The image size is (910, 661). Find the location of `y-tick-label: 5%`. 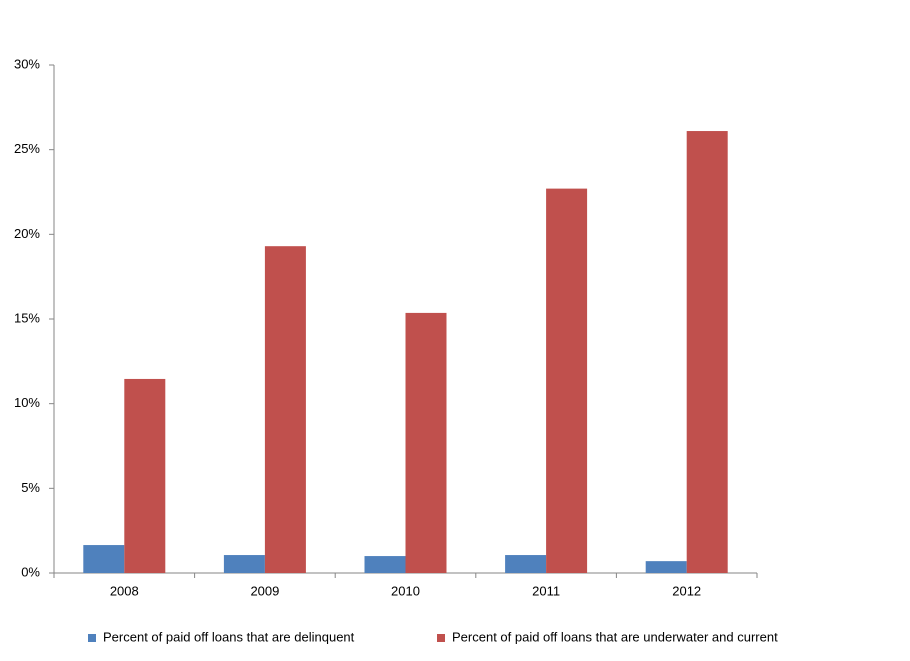

y-tick-label: 5% is located at coordinates (30, 487).